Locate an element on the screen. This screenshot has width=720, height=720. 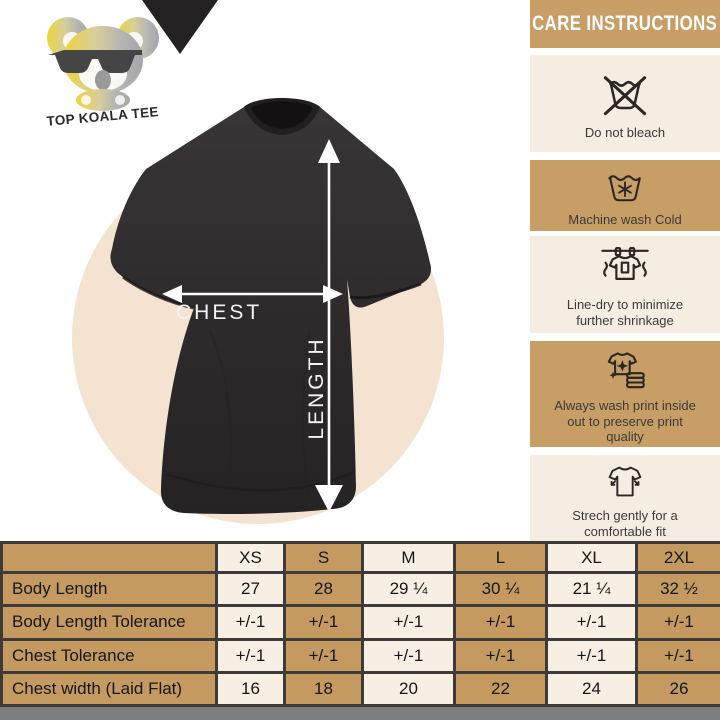
chest-label: CHEST is located at coordinates (219, 312).